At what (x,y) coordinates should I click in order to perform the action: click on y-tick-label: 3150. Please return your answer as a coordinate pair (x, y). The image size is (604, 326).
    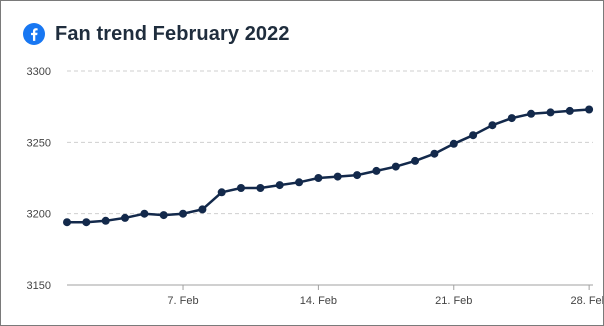
    Looking at the image, I should click on (39, 286).